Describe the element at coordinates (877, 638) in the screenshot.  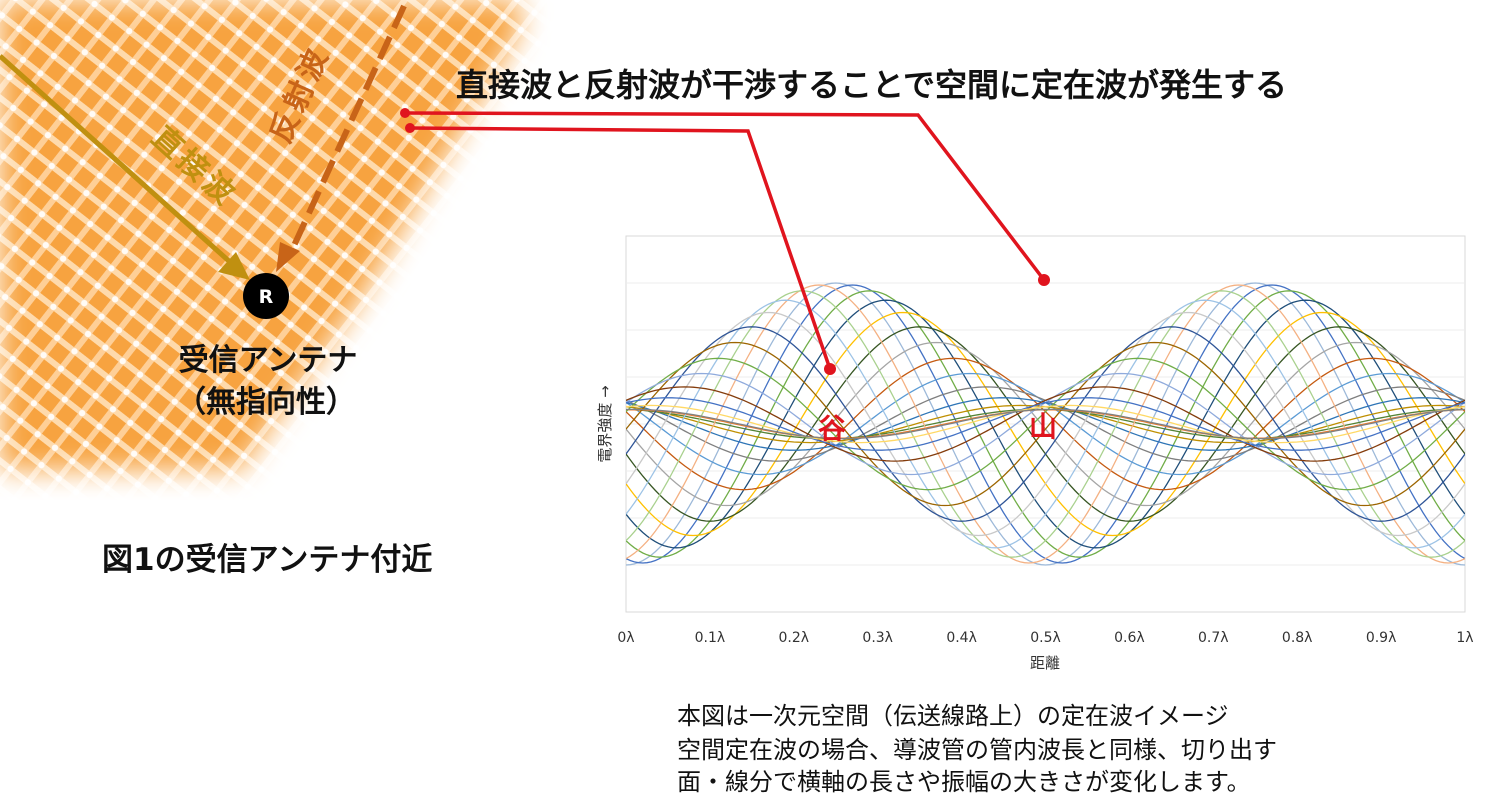
I see `x-tick-label: 0.3λ` at that location.